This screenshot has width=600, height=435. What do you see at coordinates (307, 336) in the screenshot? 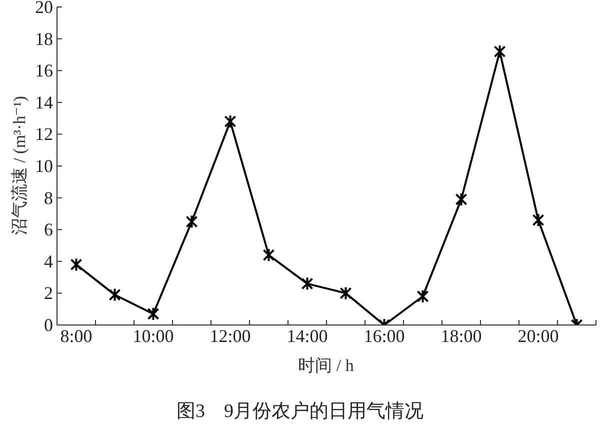
I see `x-tick-label: 14:00` at bounding box center [307, 336].